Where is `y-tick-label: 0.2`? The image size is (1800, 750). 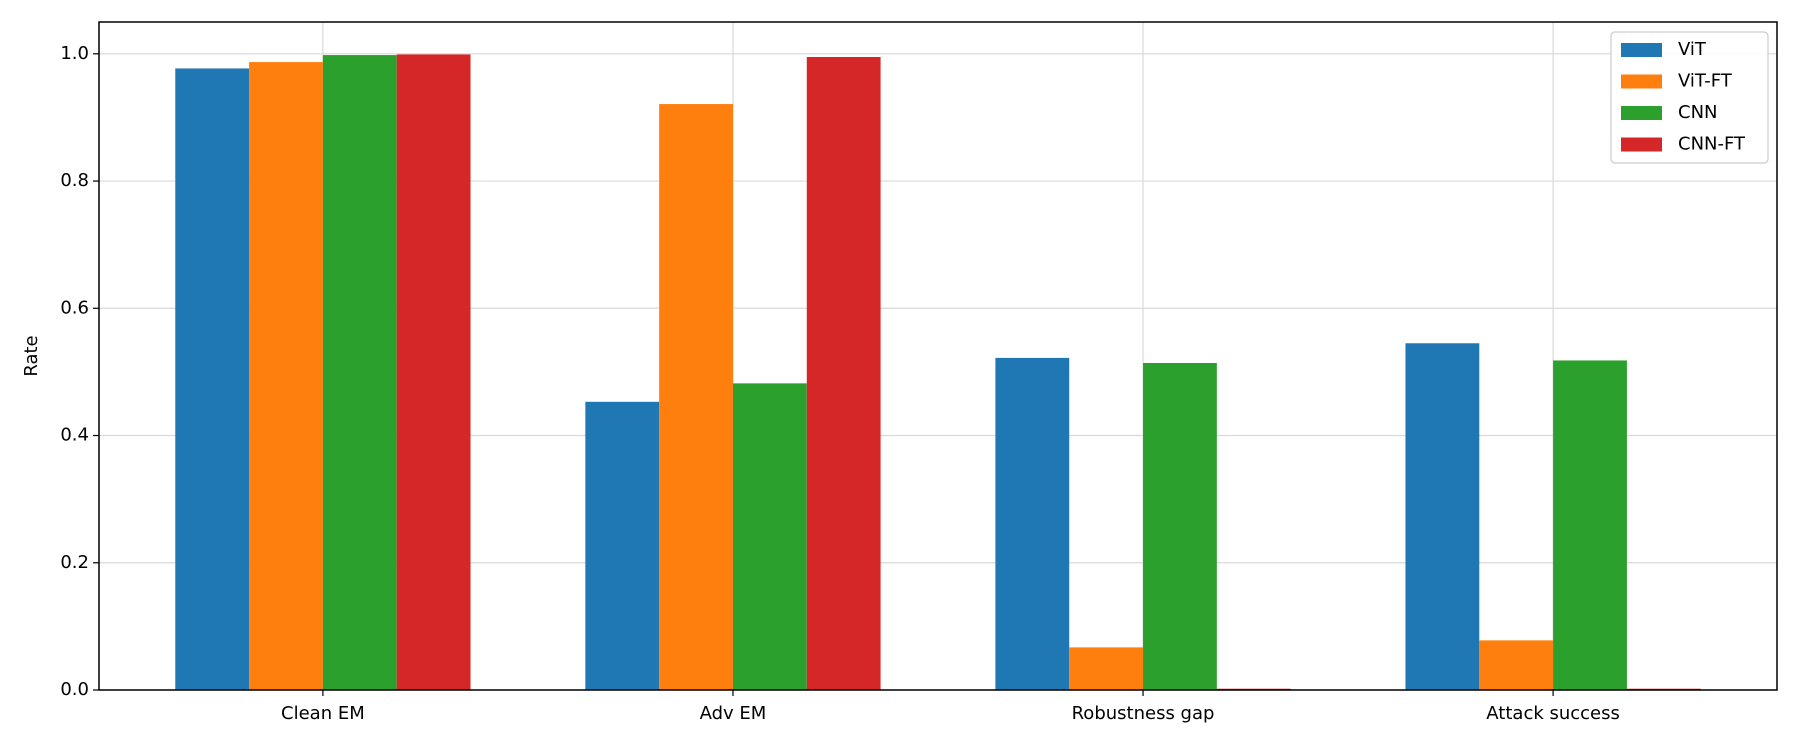 y-tick-label: 0.2 is located at coordinates (74, 562).